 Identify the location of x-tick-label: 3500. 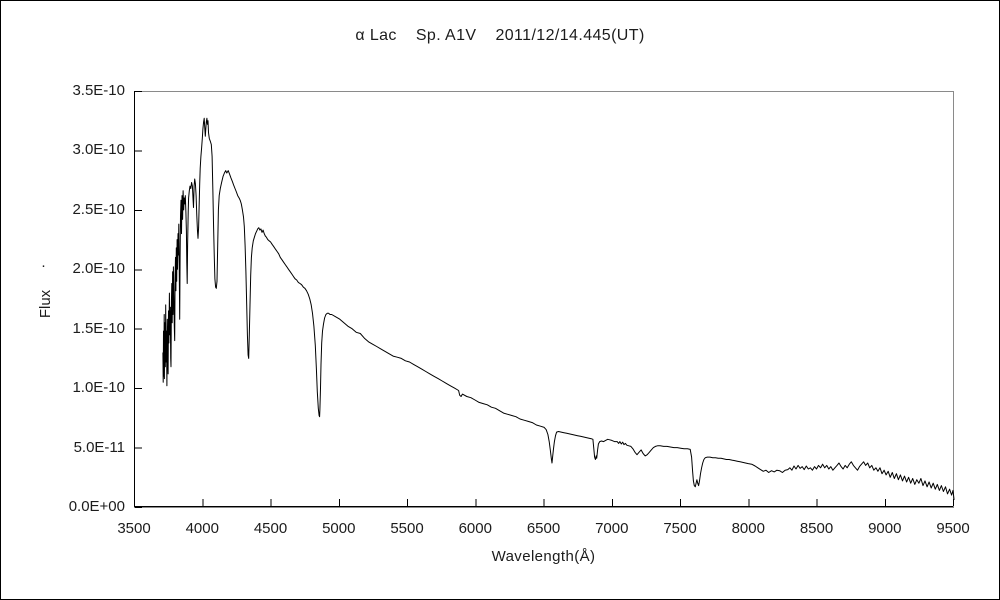
(134, 528).